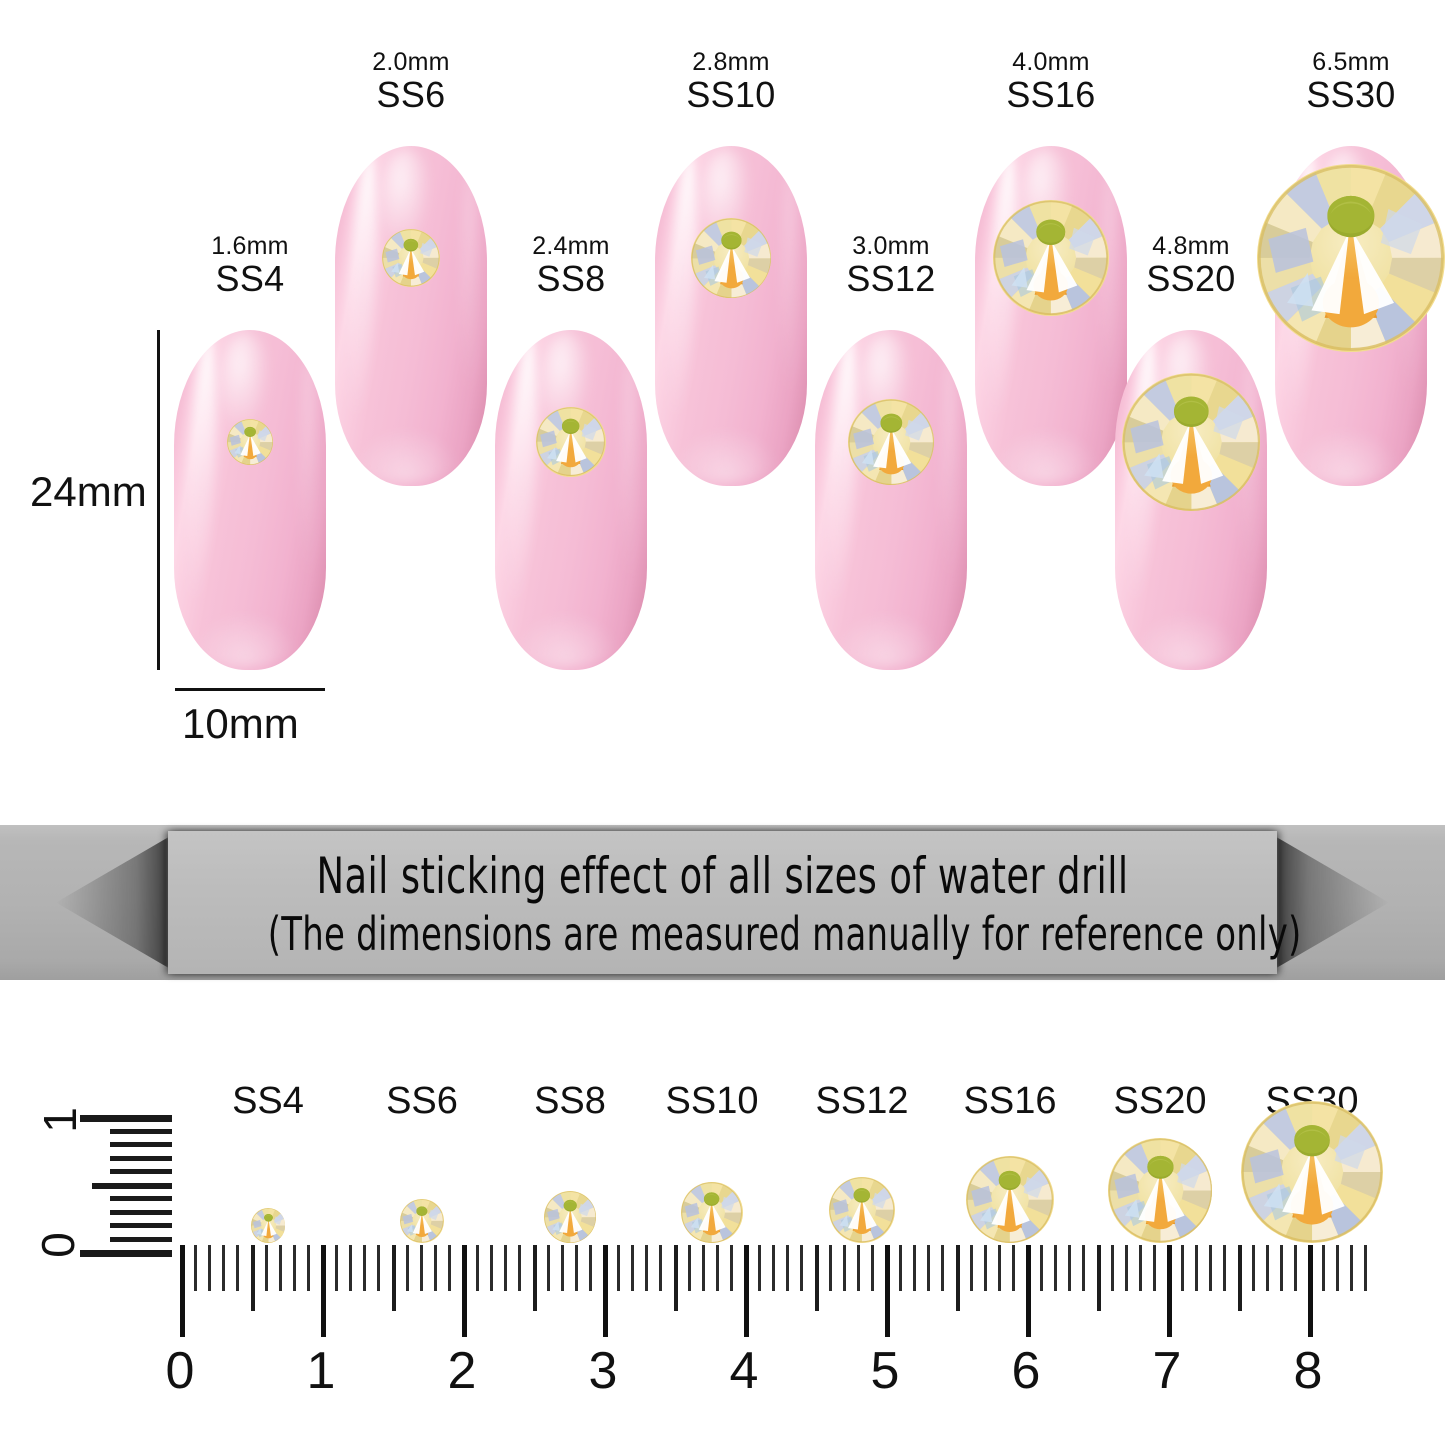  I want to click on ruler-number: 3, so click(603, 1371).